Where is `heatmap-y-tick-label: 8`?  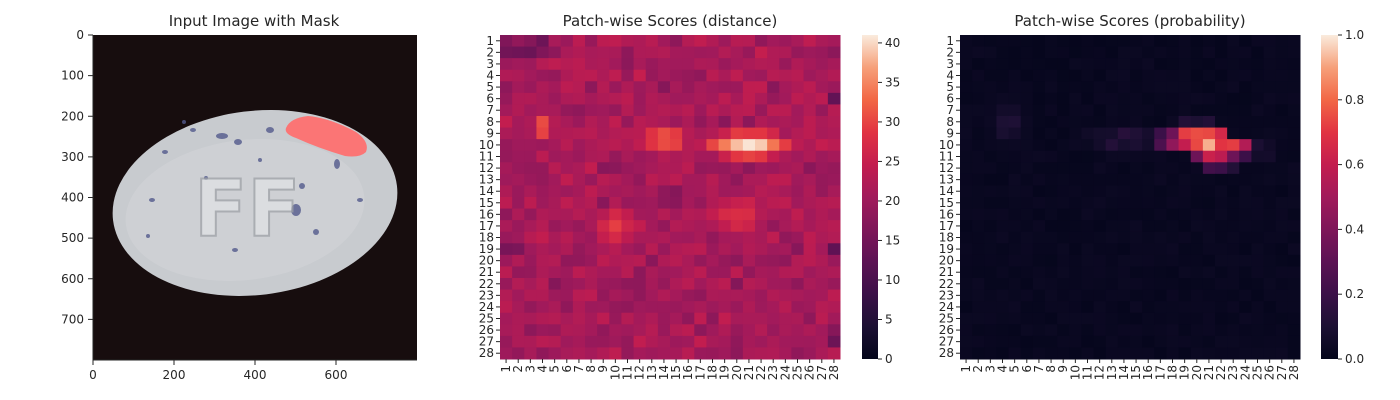 heatmap-y-tick-label: 8 is located at coordinates (490, 122).